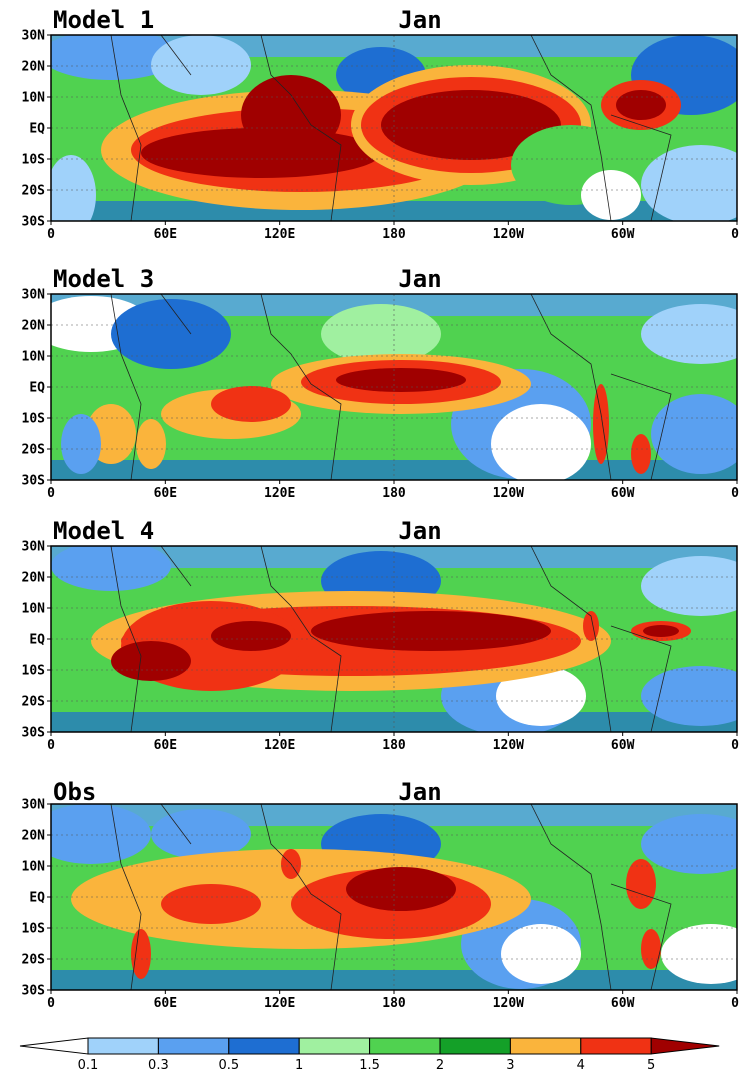 The height and width of the screenshot is (1078, 746). Describe the element at coordinates (103, 20) in the screenshot. I see `panel-title: Model 1` at that location.